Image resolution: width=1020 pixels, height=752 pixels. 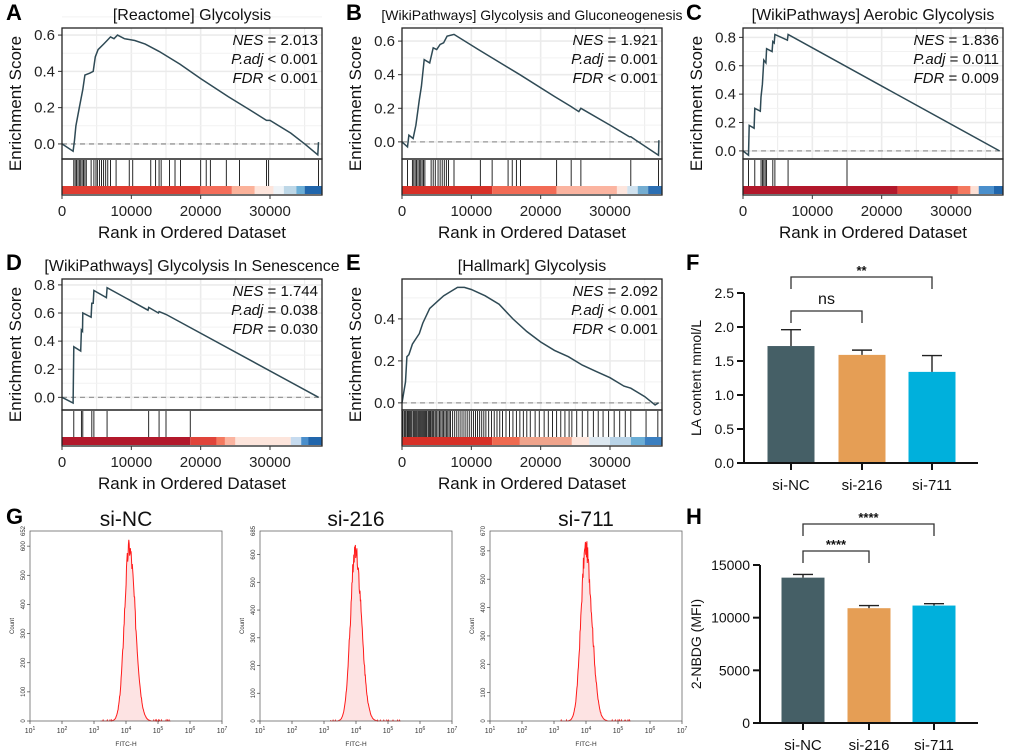 I want to click on panel-letter: B, so click(x=354, y=12).